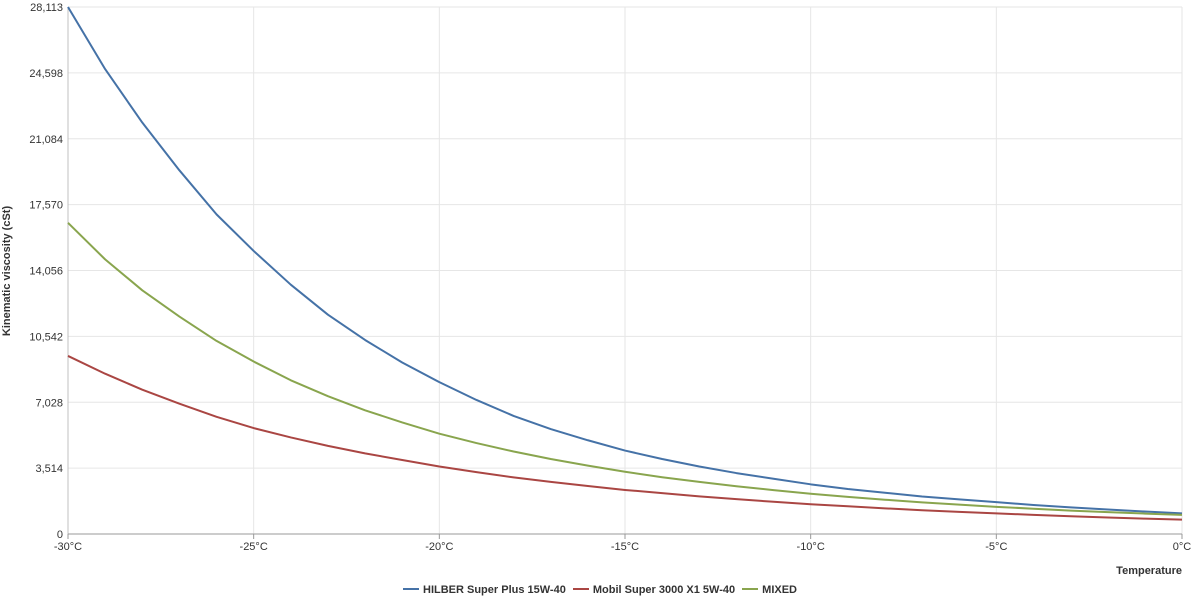 The width and height of the screenshot is (1200, 600). I want to click on legend-swatch-mobil, so click(580, 589).